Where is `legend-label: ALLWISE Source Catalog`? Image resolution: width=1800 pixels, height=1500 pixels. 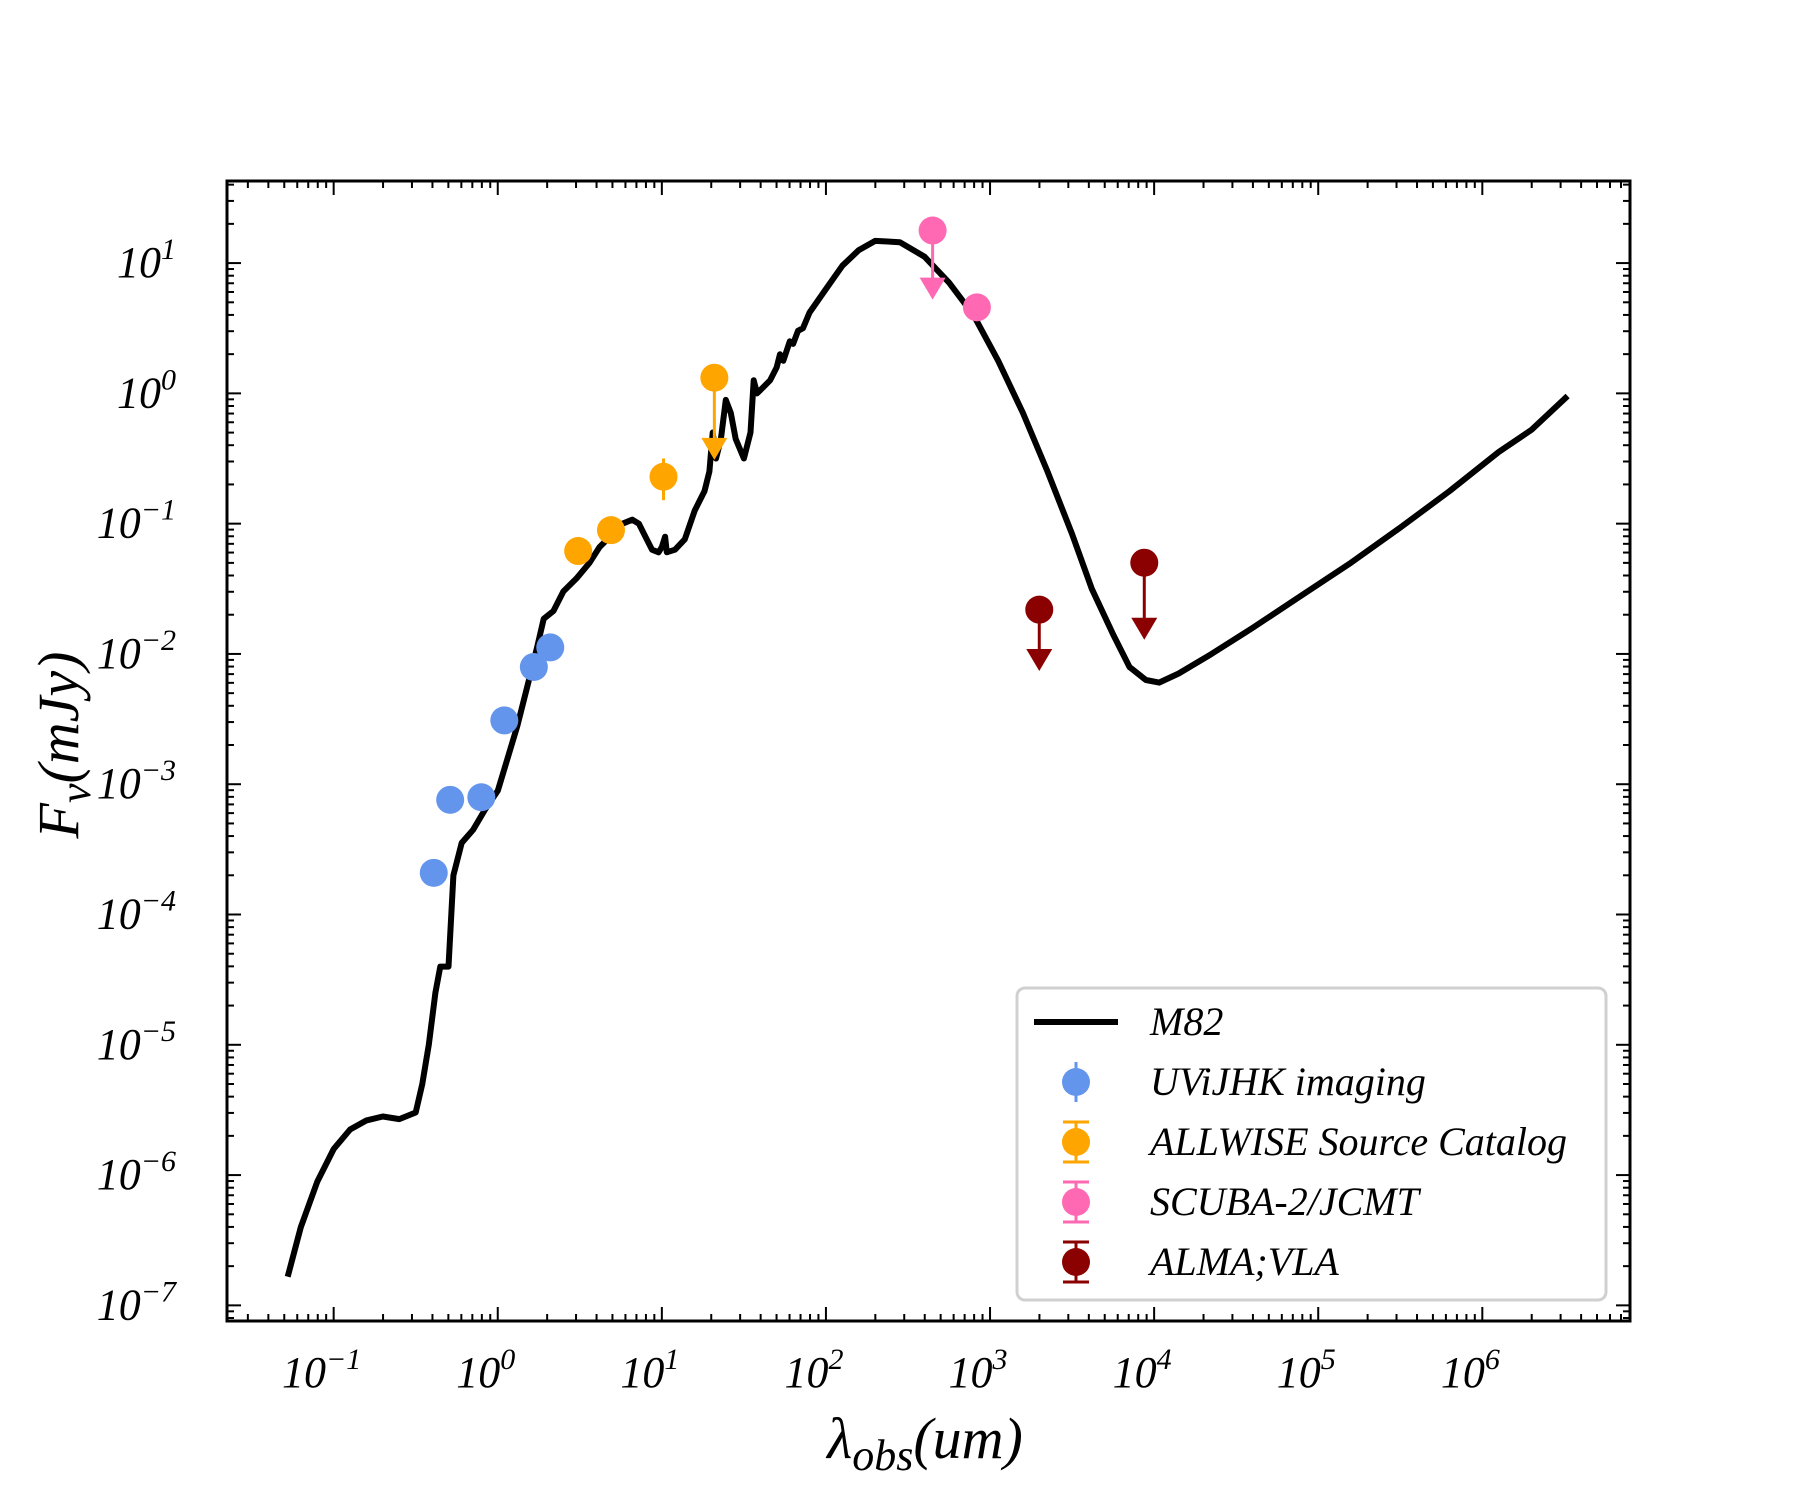 legend-label: ALLWISE Source Catalog is located at coordinates (1357, 1141).